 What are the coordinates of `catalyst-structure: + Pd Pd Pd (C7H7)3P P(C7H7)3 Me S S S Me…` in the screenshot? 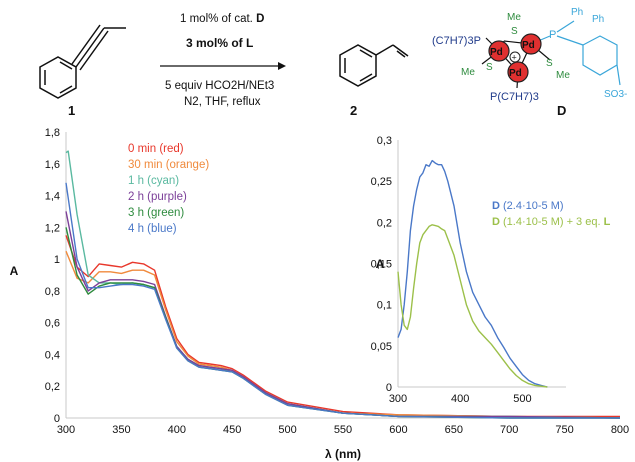 It's located at (529, 55).